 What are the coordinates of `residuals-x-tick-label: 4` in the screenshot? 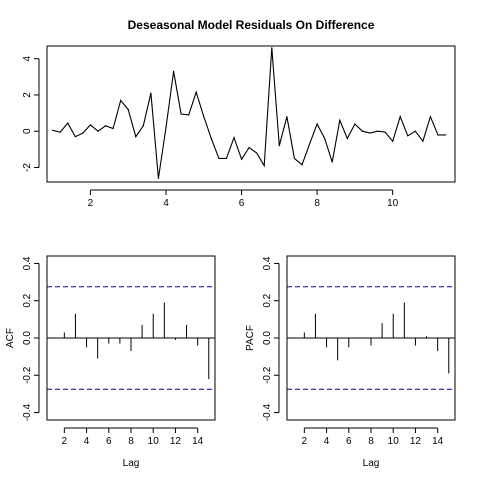 It's located at (166, 203).